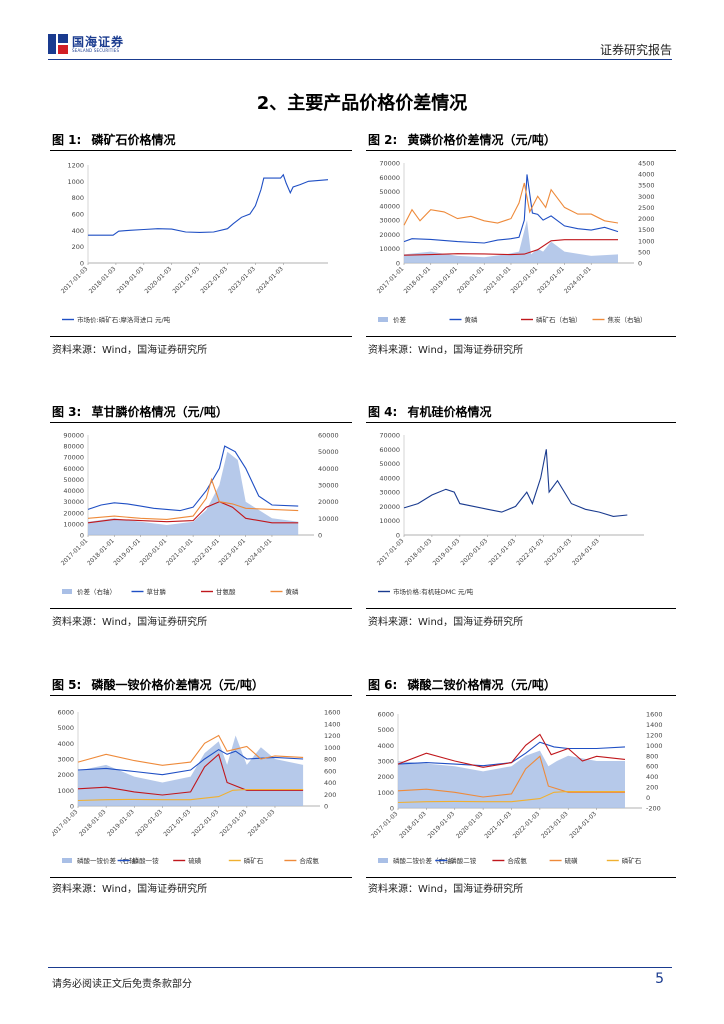 Image resolution: width=724 pixels, height=1024 pixels. What do you see at coordinates (65, 728) in the screenshot?
I see `y-tick-label: 5000` at bounding box center [65, 728].